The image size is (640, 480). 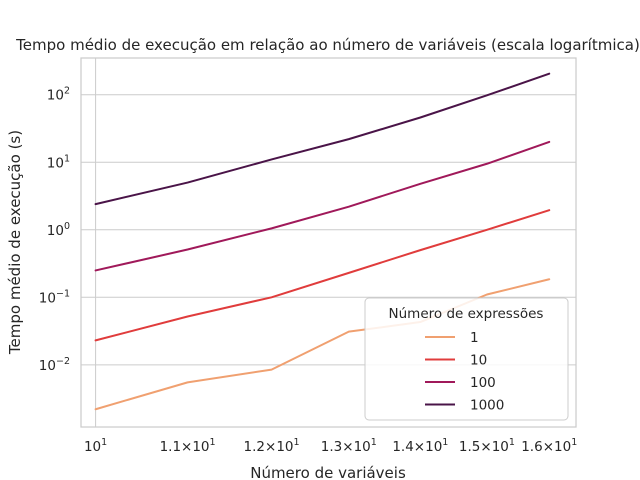 I want to click on y-tick-label: 10², so click(x=58, y=95).